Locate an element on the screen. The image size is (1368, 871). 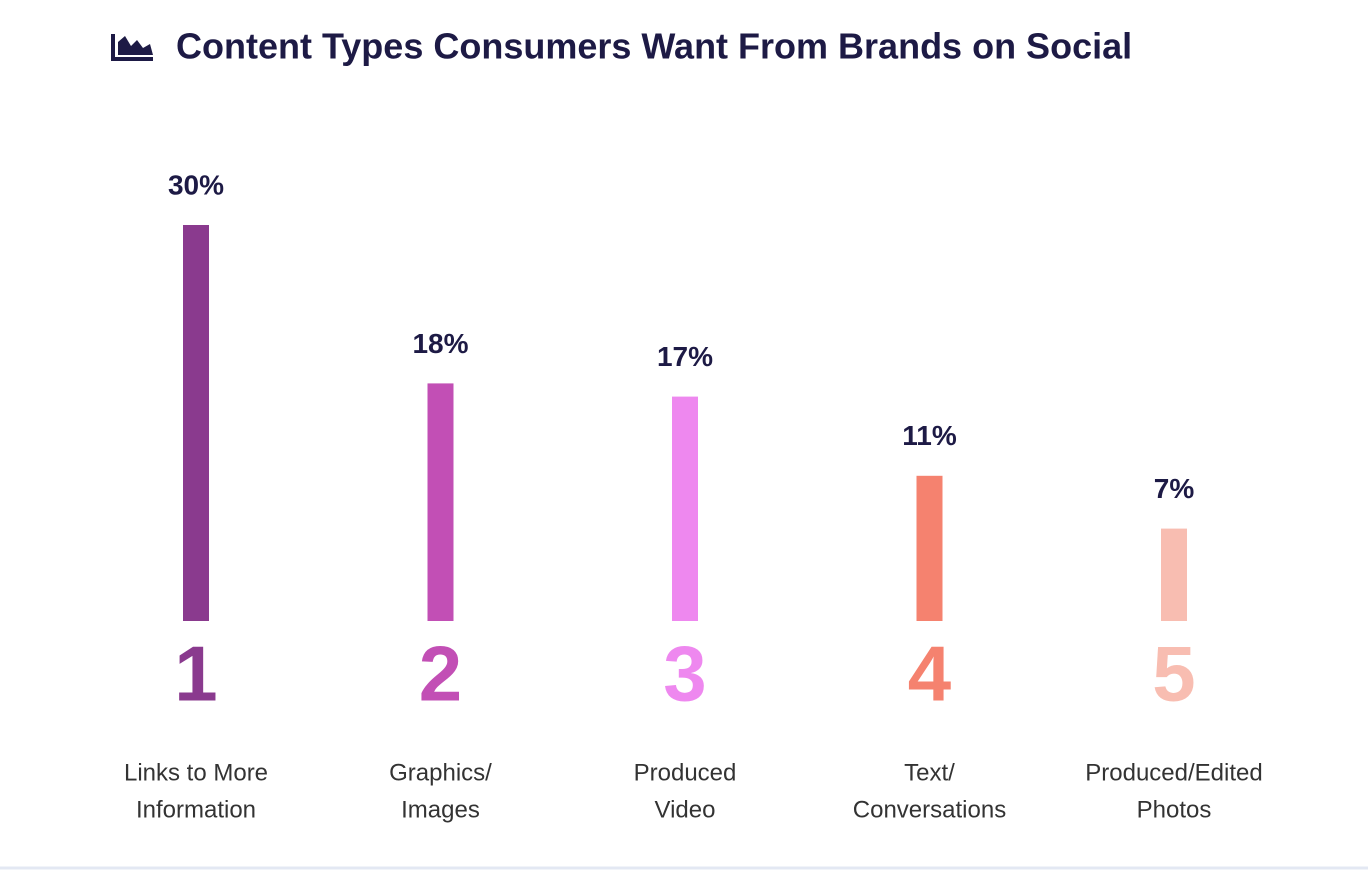
category-label: Produced/Edited is located at coordinates (1173, 772).